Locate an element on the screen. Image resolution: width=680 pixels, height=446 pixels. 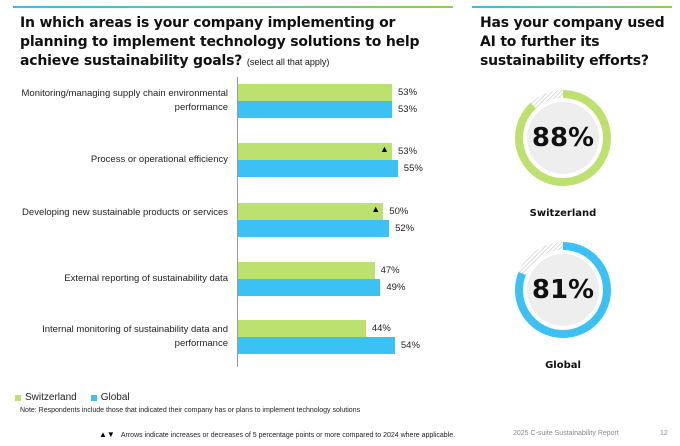
bar-chart-subtitle: (select all that apply) is located at coordinates (288, 62).